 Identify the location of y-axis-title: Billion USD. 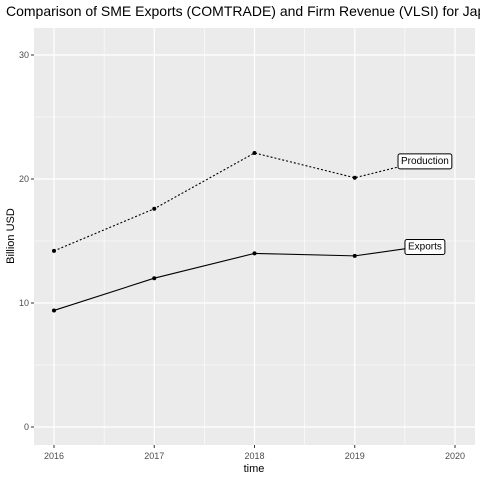
(11, 236).